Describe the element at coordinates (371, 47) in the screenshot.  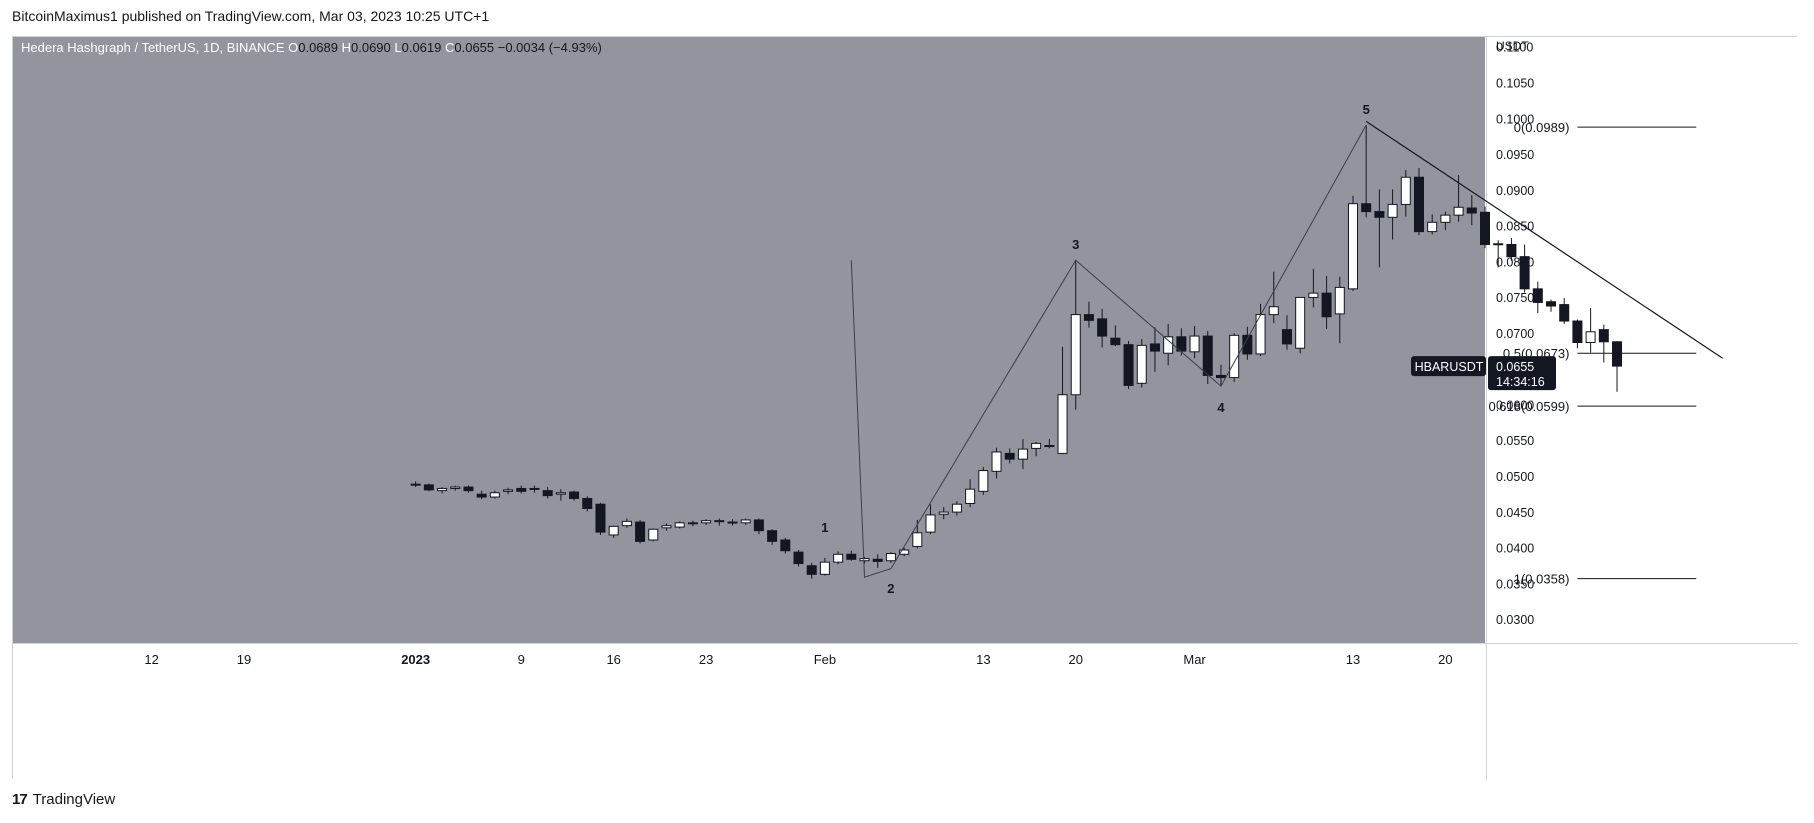
I see `legend-h-value: 0.0690` at that location.